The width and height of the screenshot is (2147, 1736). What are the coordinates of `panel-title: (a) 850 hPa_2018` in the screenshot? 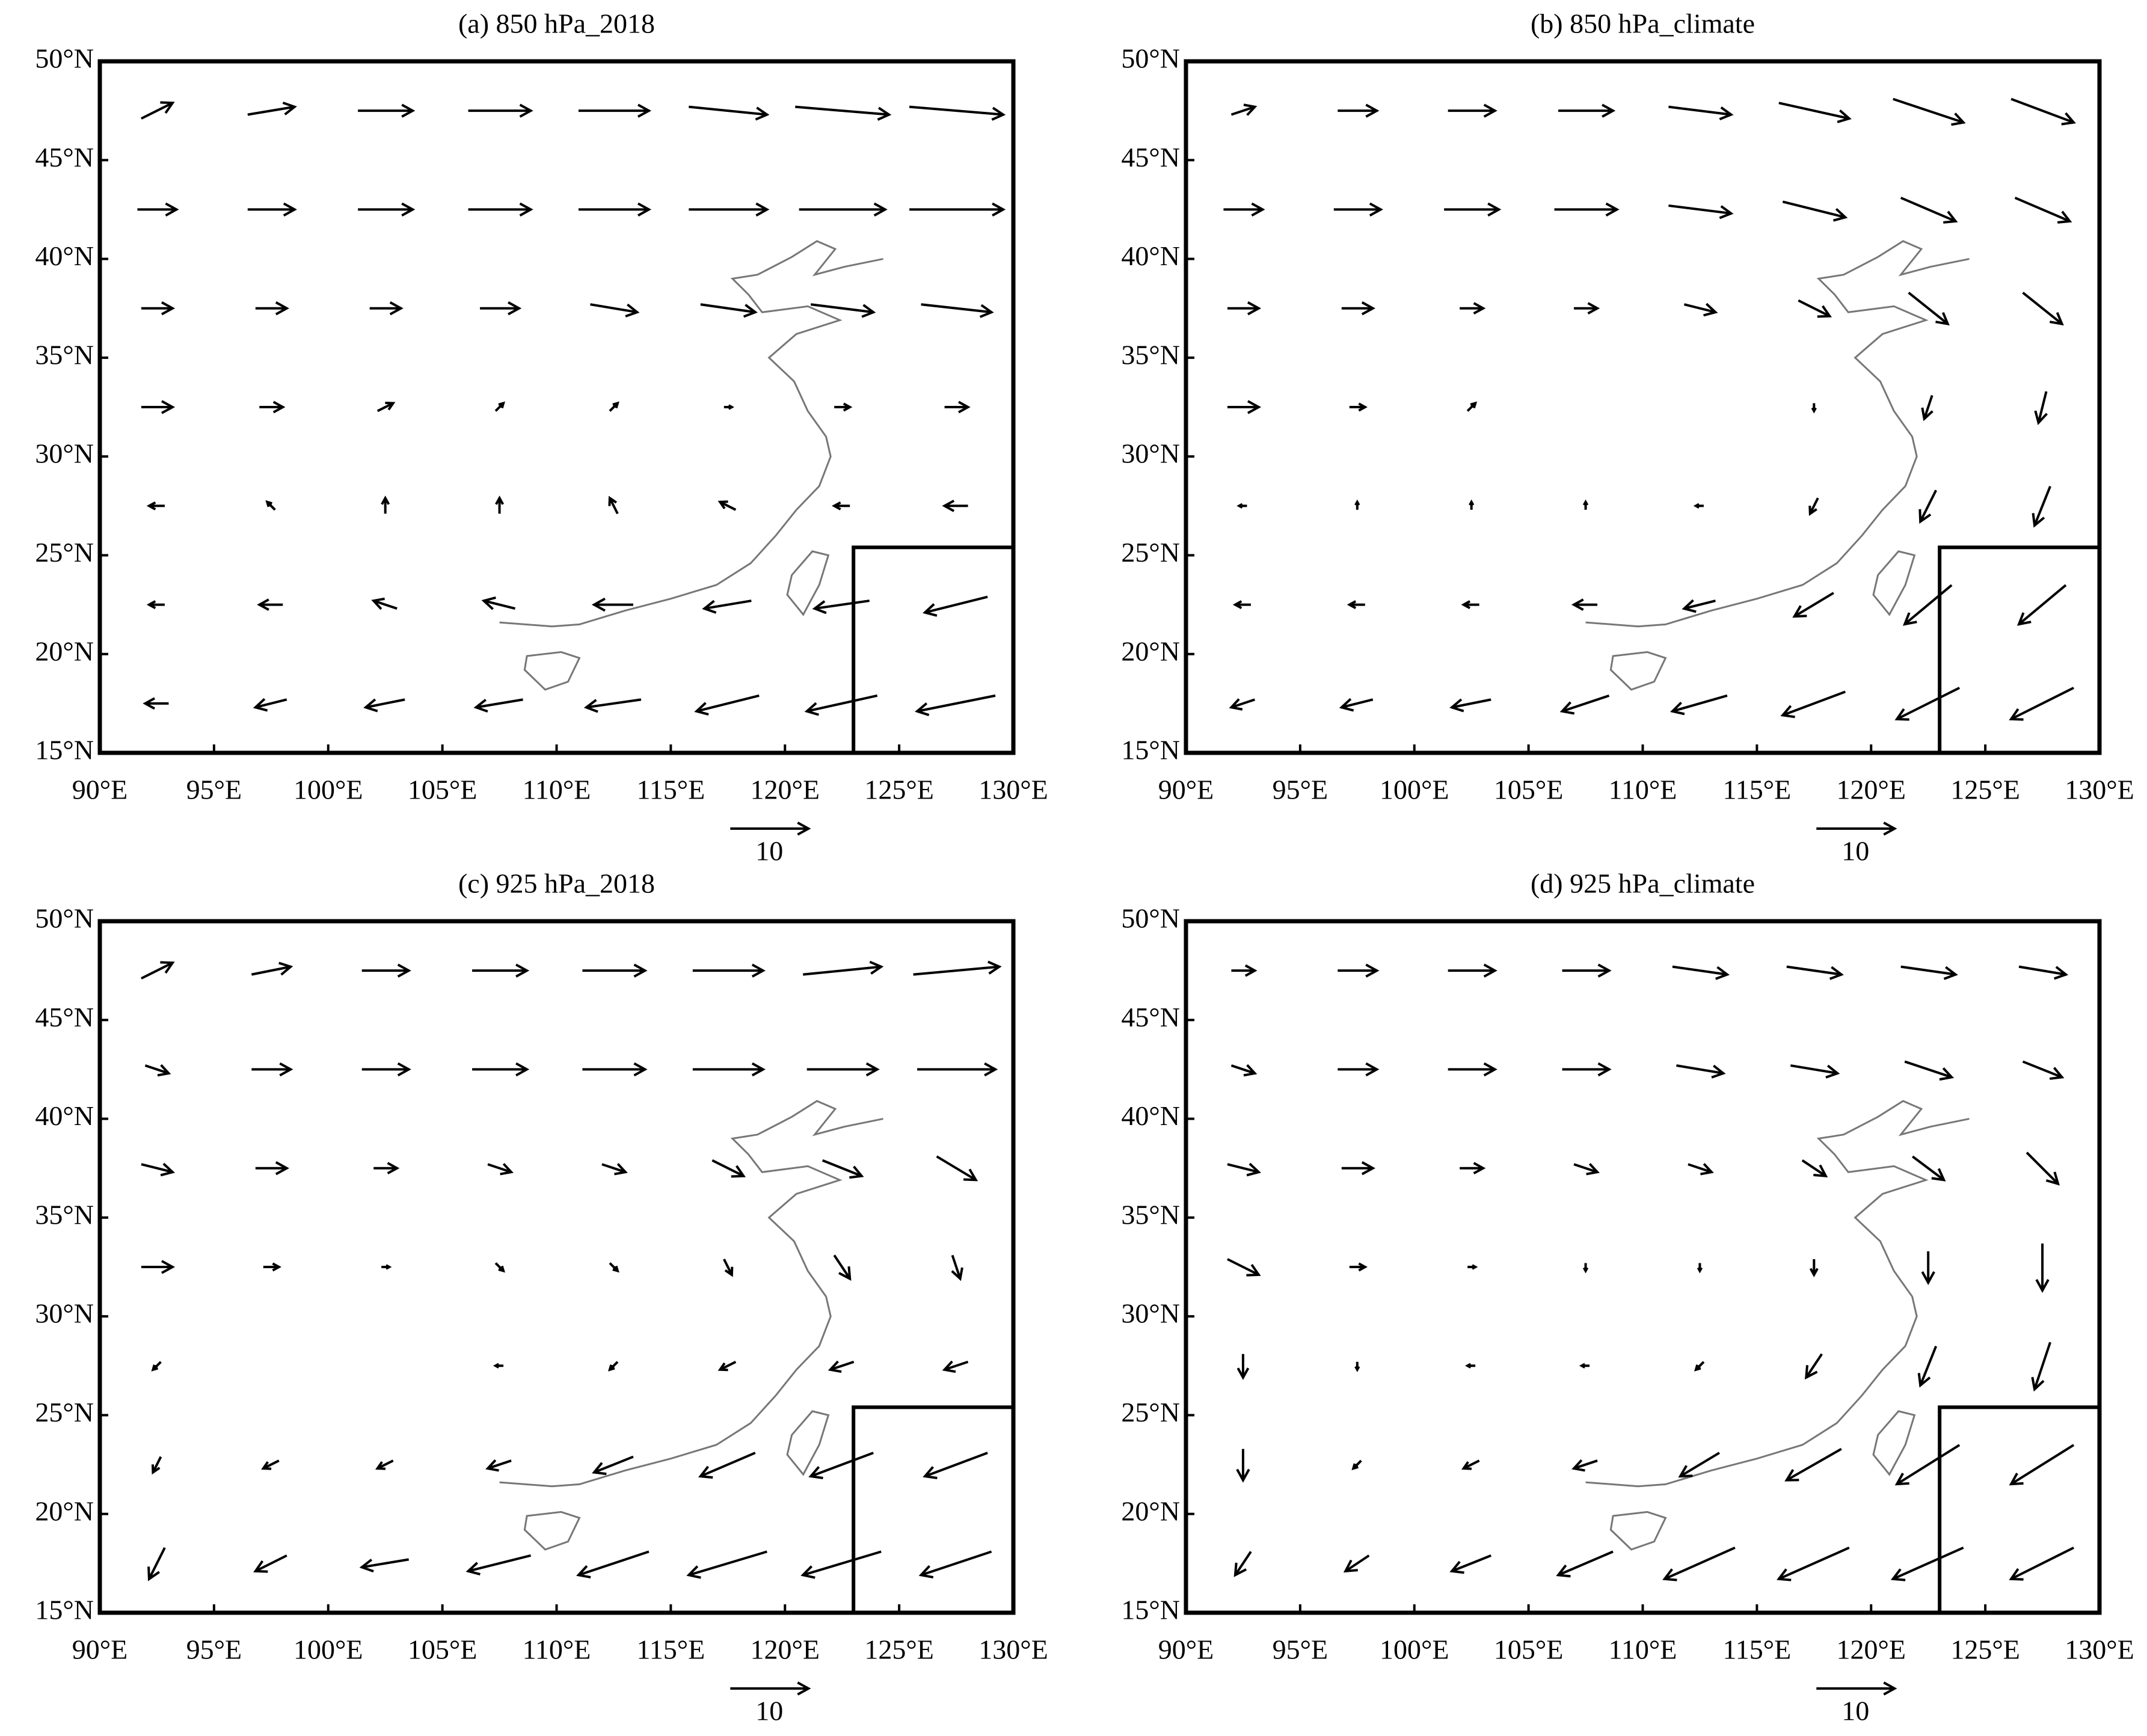 It's located at (556, 23).